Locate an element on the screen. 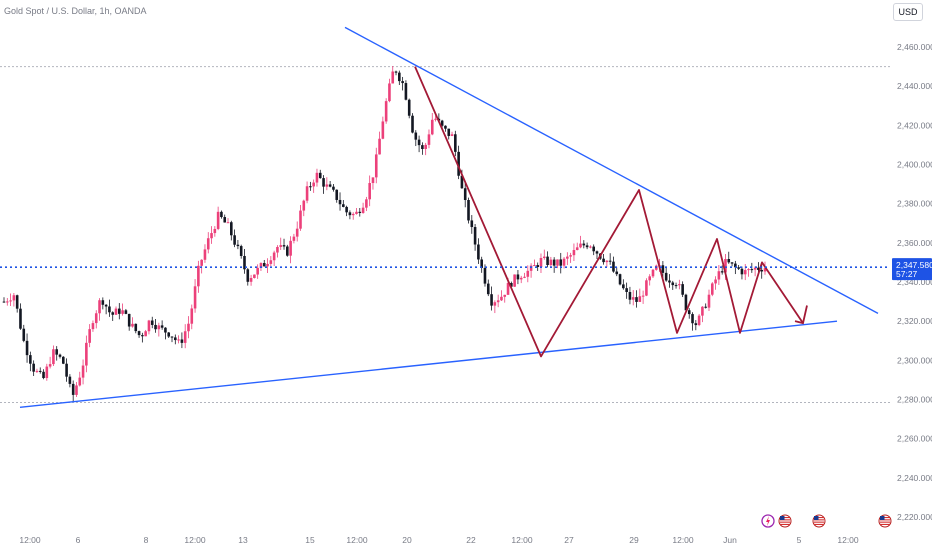  chart-title: Gold Spot / U.S. Dollar, 1h, OANDA is located at coordinates (75, 11).